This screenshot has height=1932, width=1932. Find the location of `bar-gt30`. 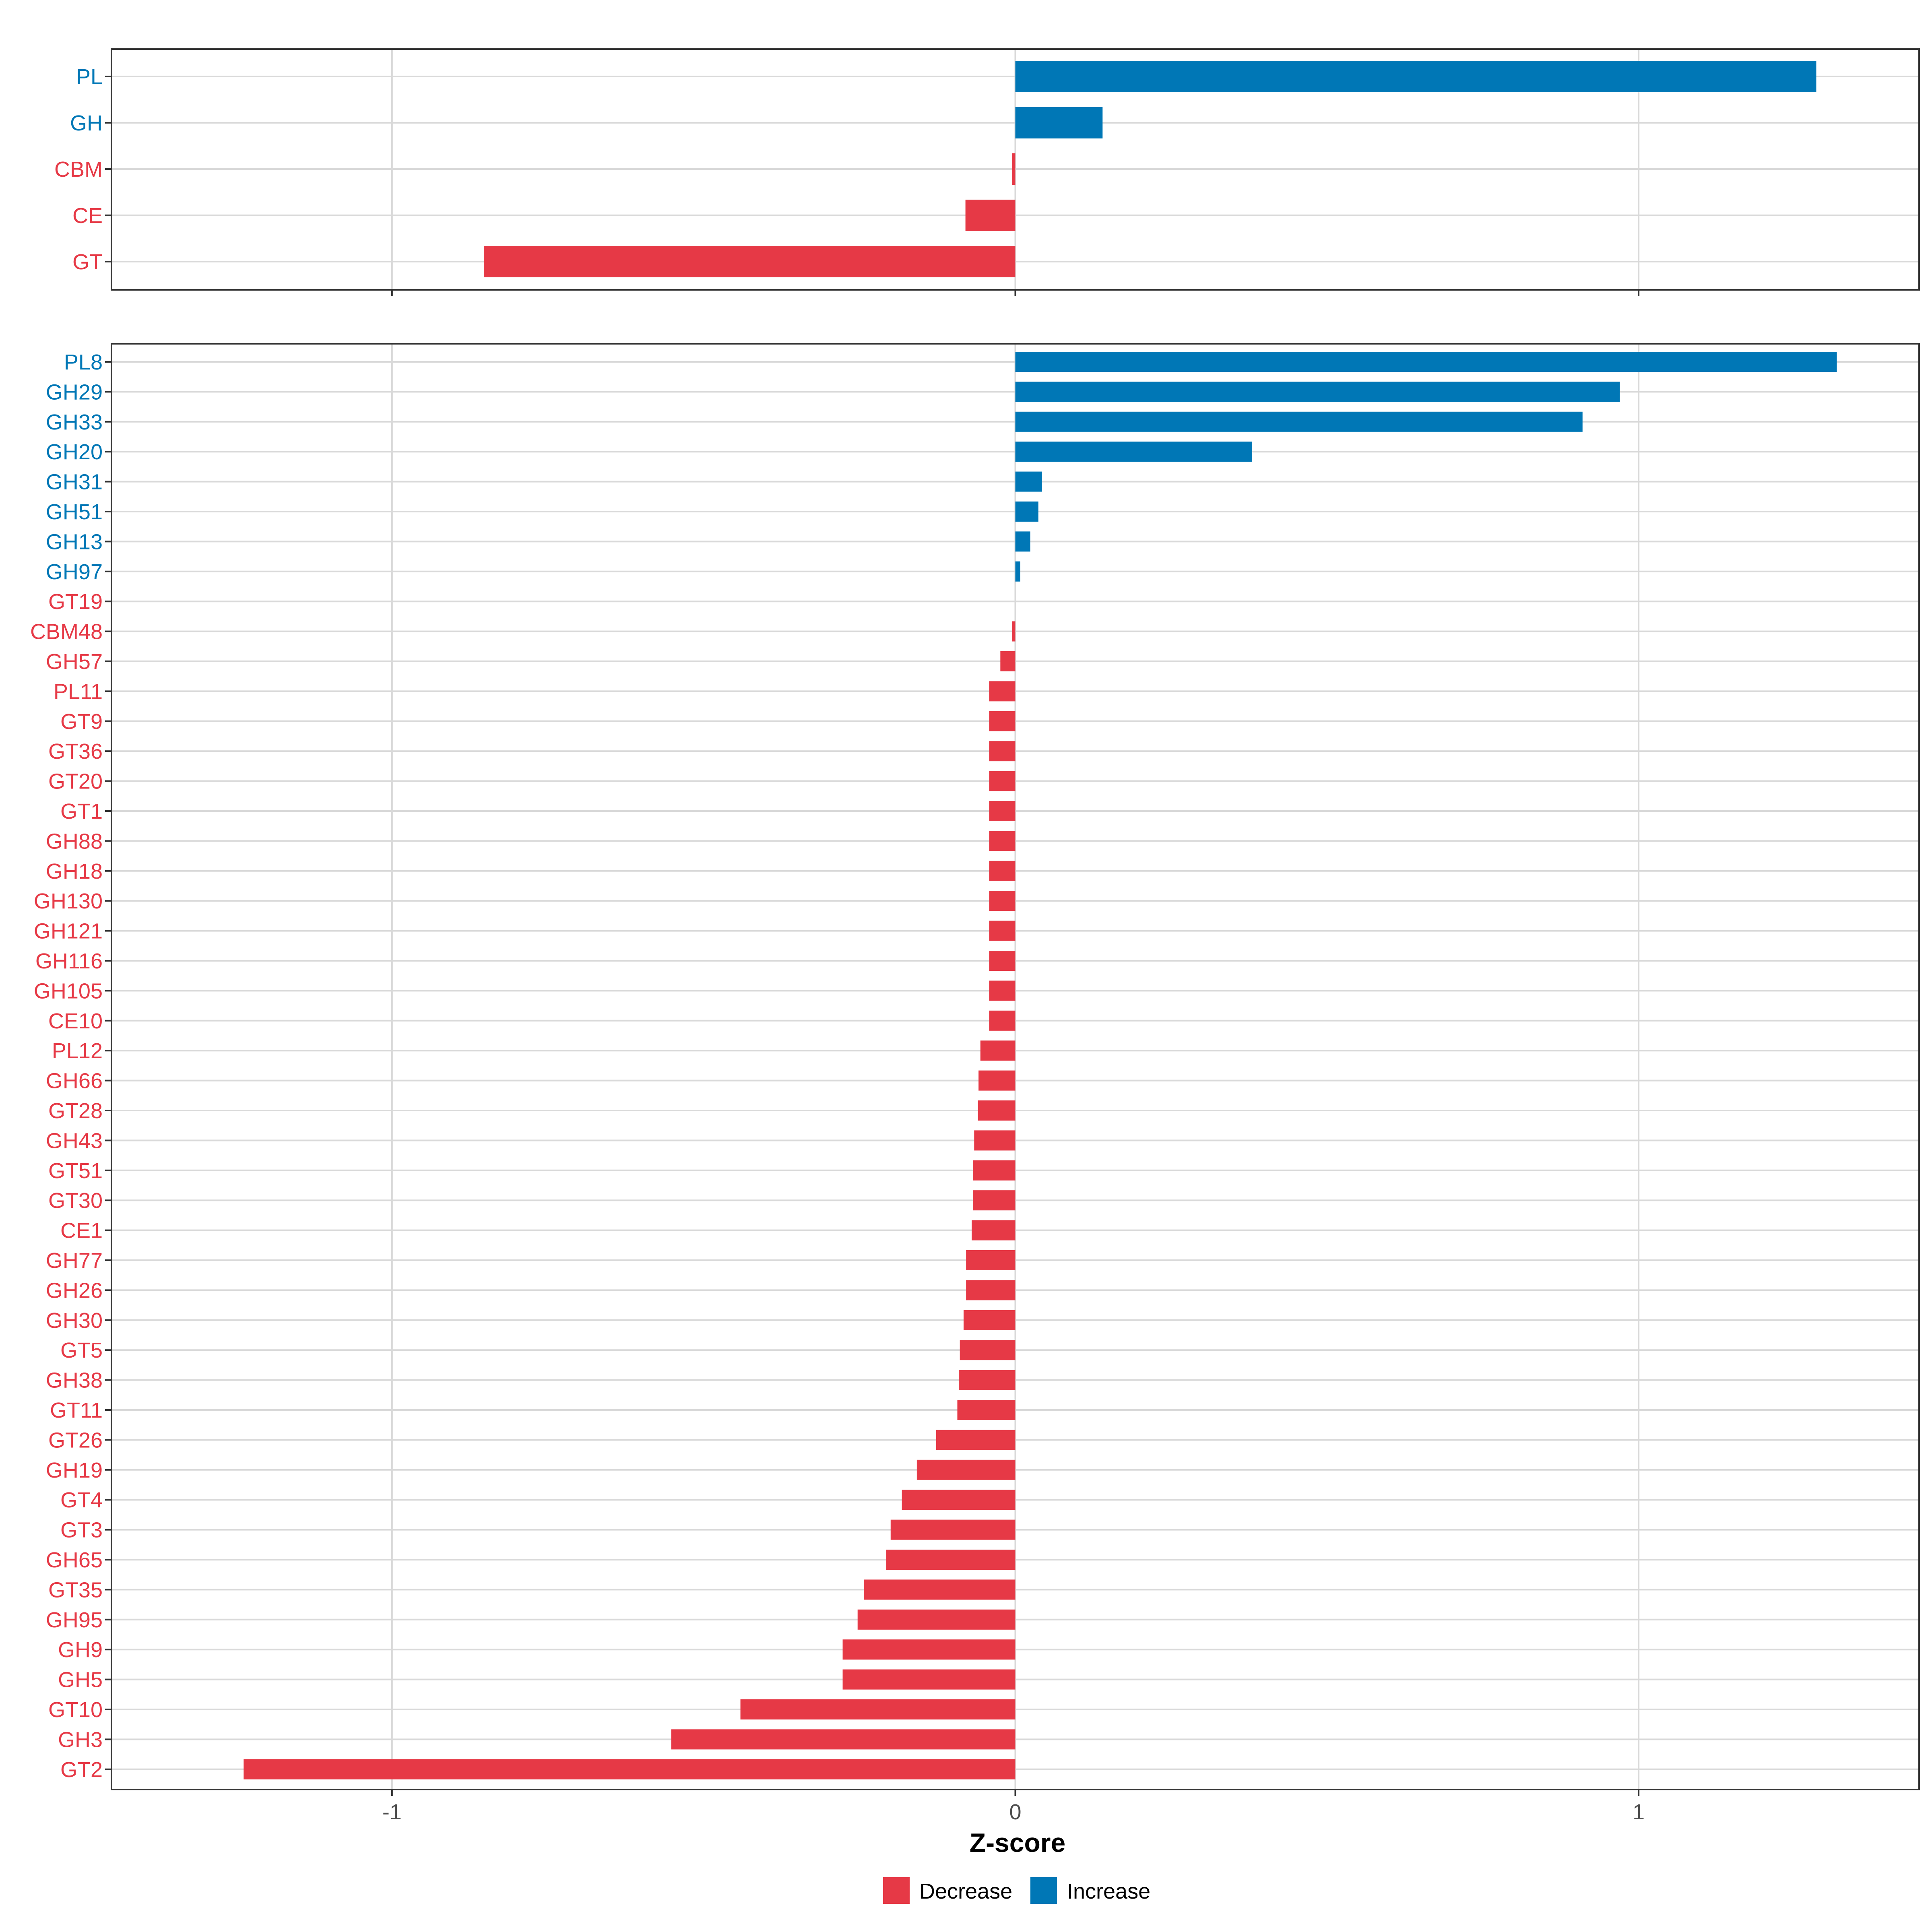

bar-gt30 is located at coordinates (994, 1200).